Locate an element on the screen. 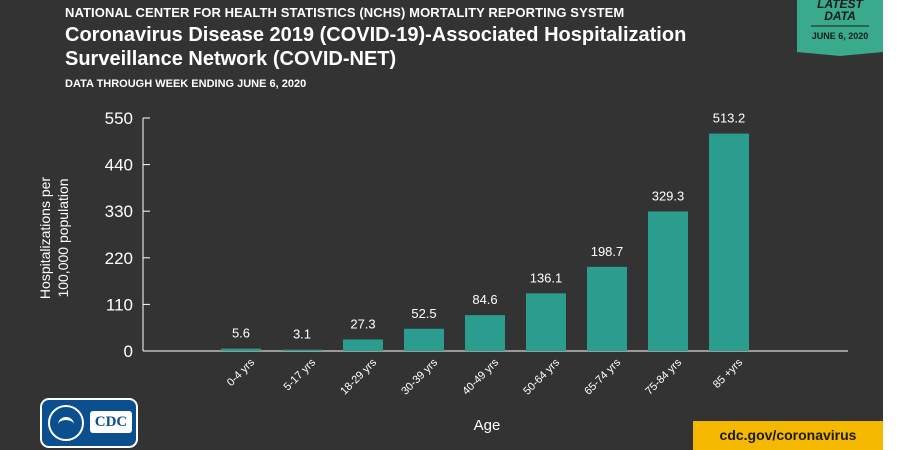 The image size is (901, 450). badge-shape is located at coordinates (840, 28).